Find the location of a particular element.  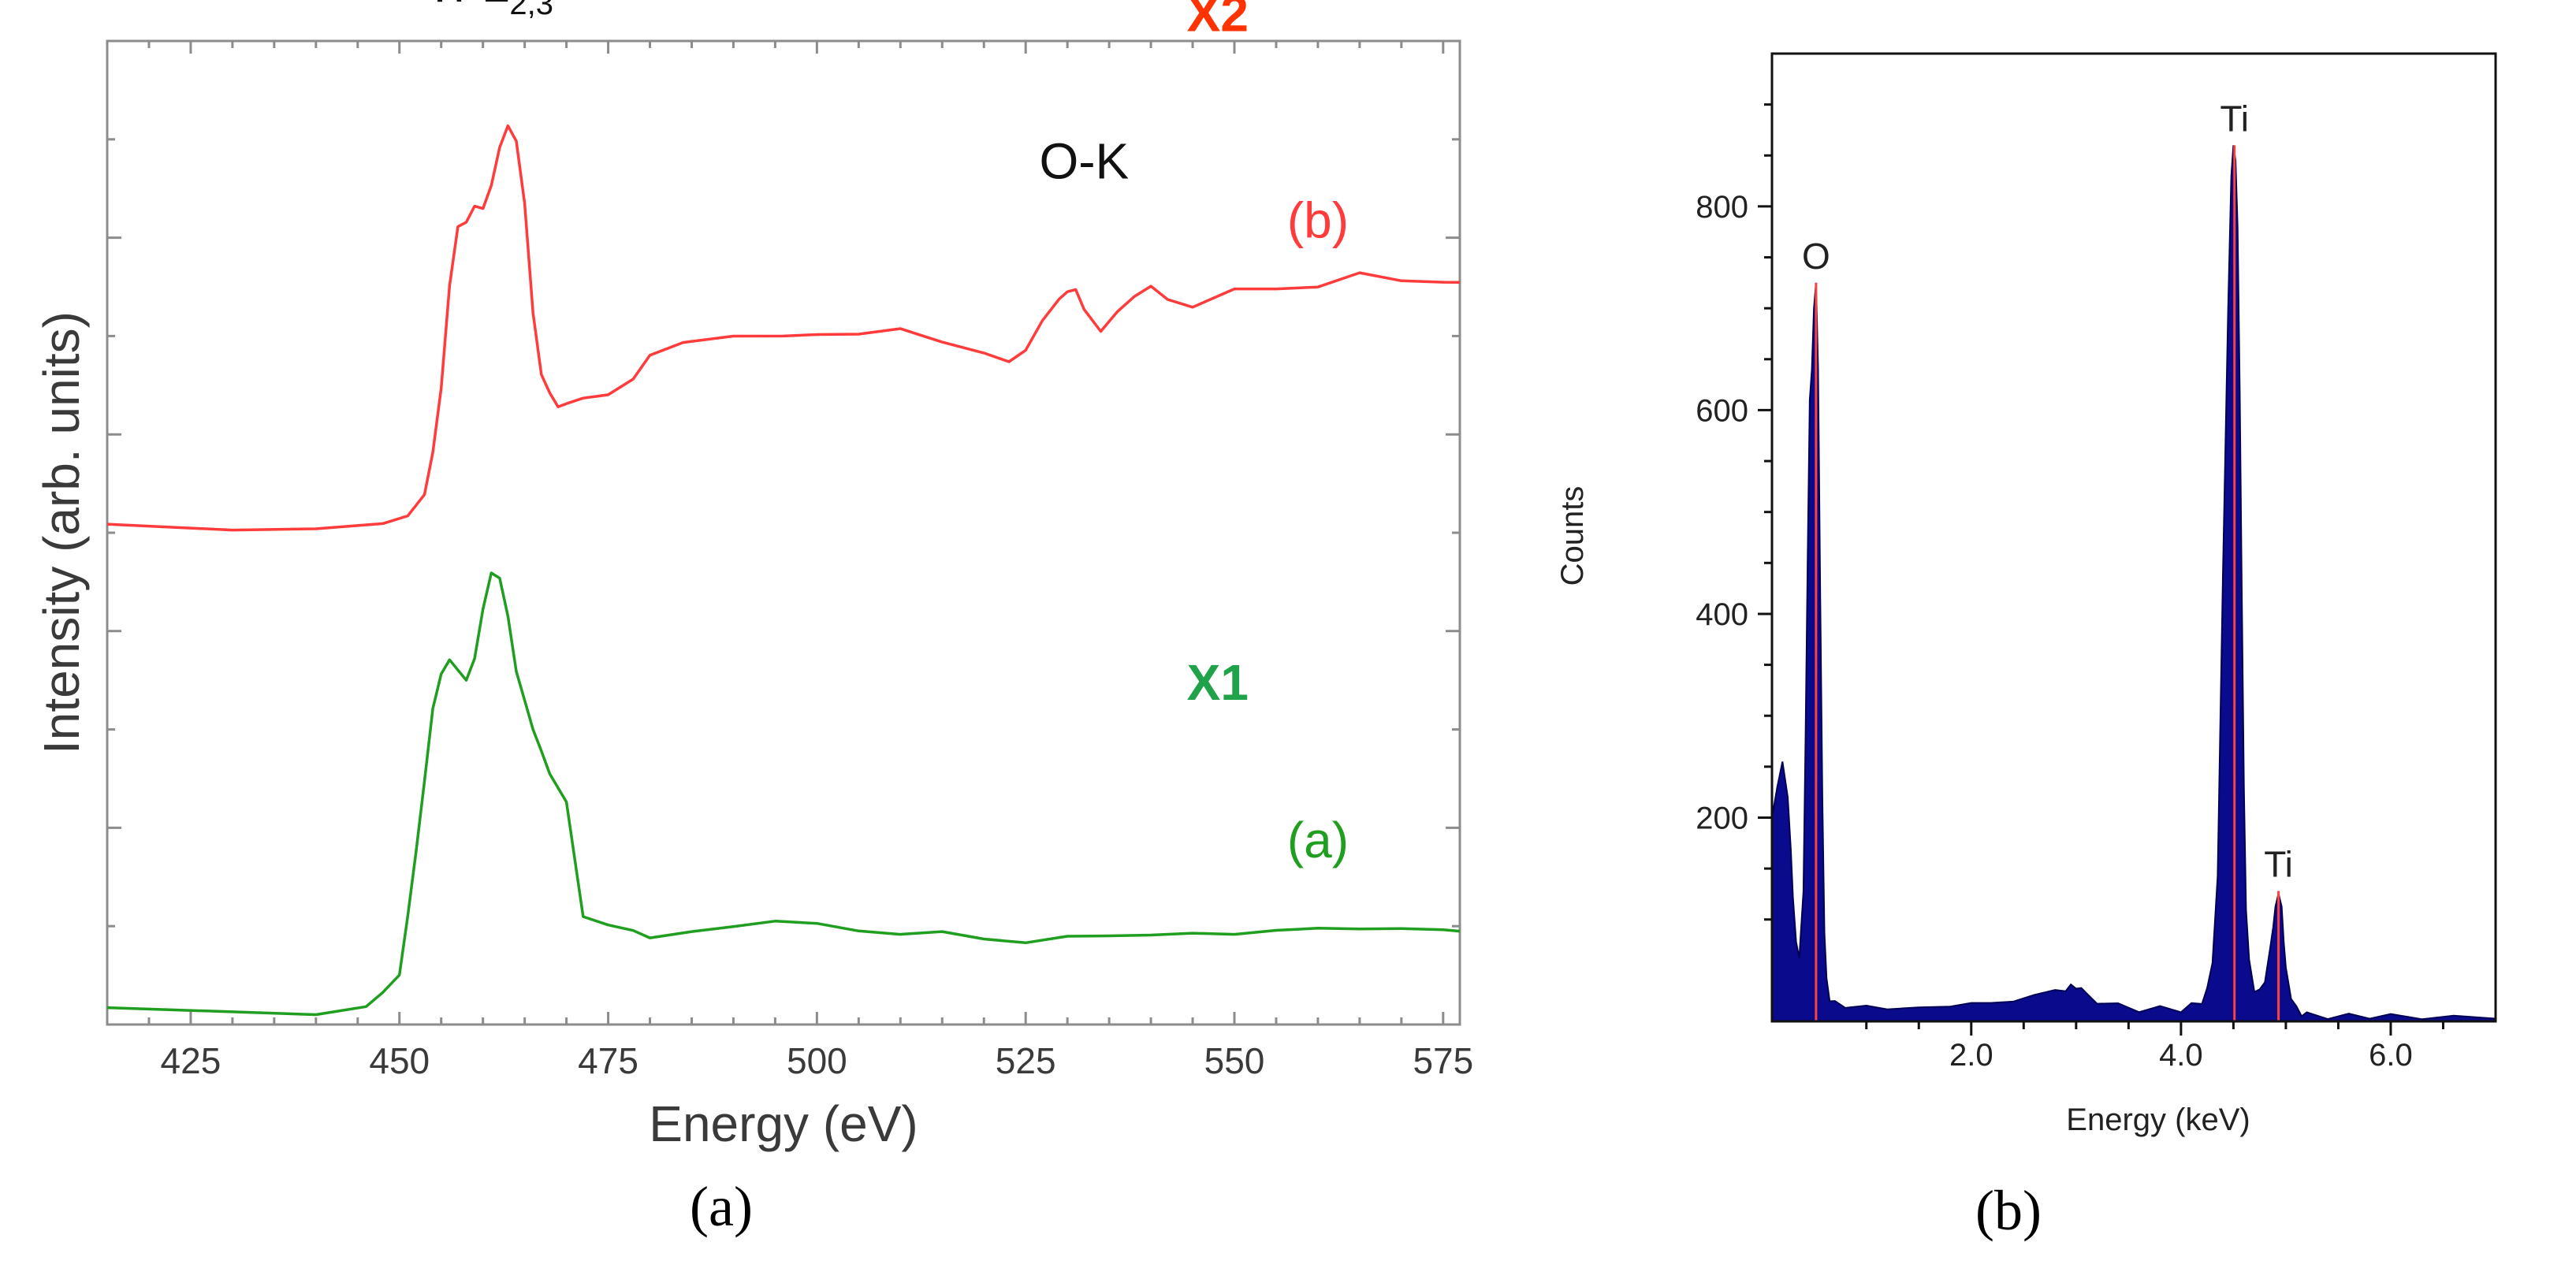

panel-a-x-tick-label: 500 is located at coordinates (817, 1060).